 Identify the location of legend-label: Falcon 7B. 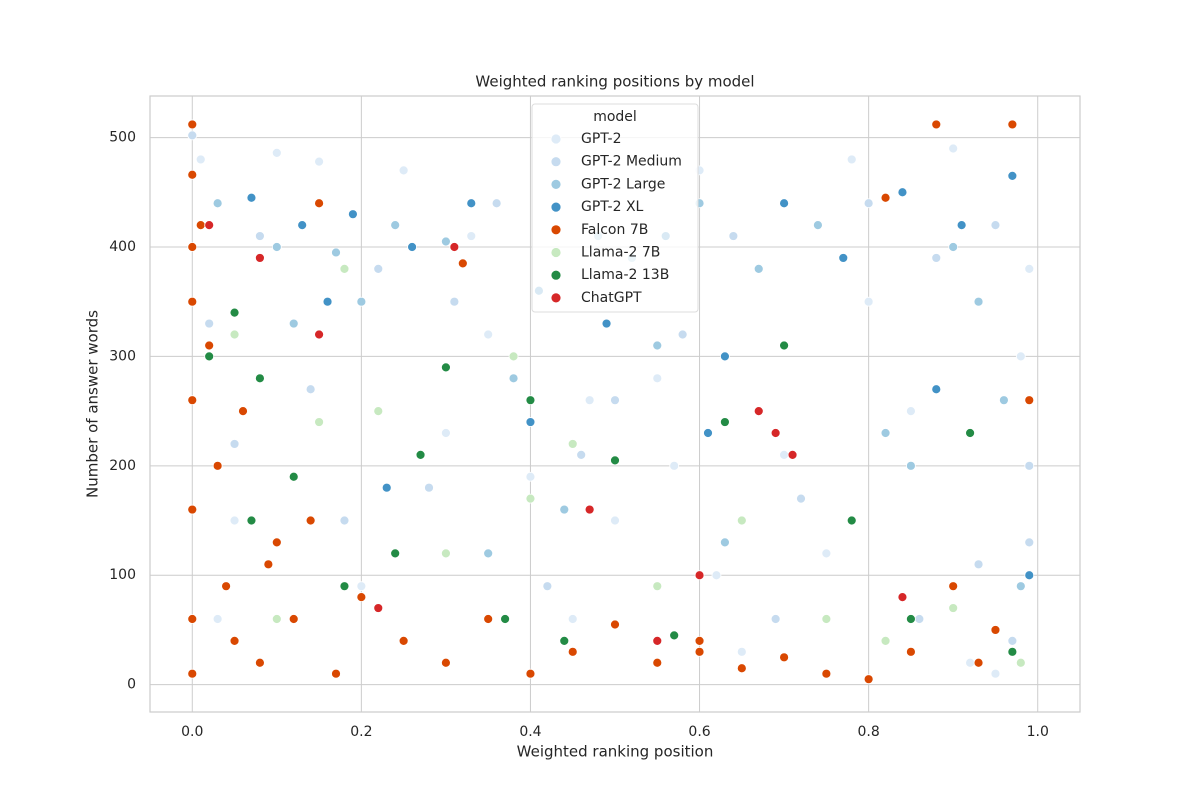
(614, 230).